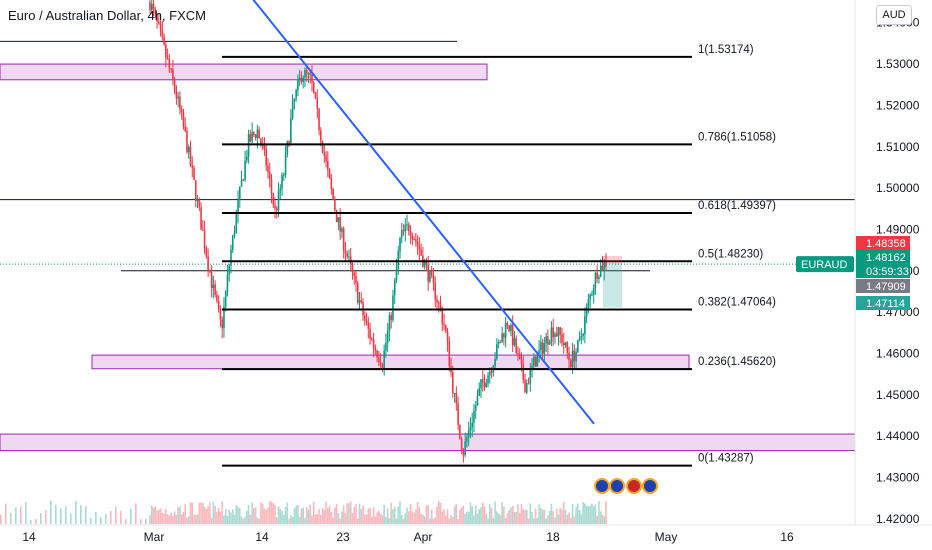 The width and height of the screenshot is (932, 550). What do you see at coordinates (737, 302) in the screenshot?
I see `fib-level-label: 0.382(1.47064)` at bounding box center [737, 302].